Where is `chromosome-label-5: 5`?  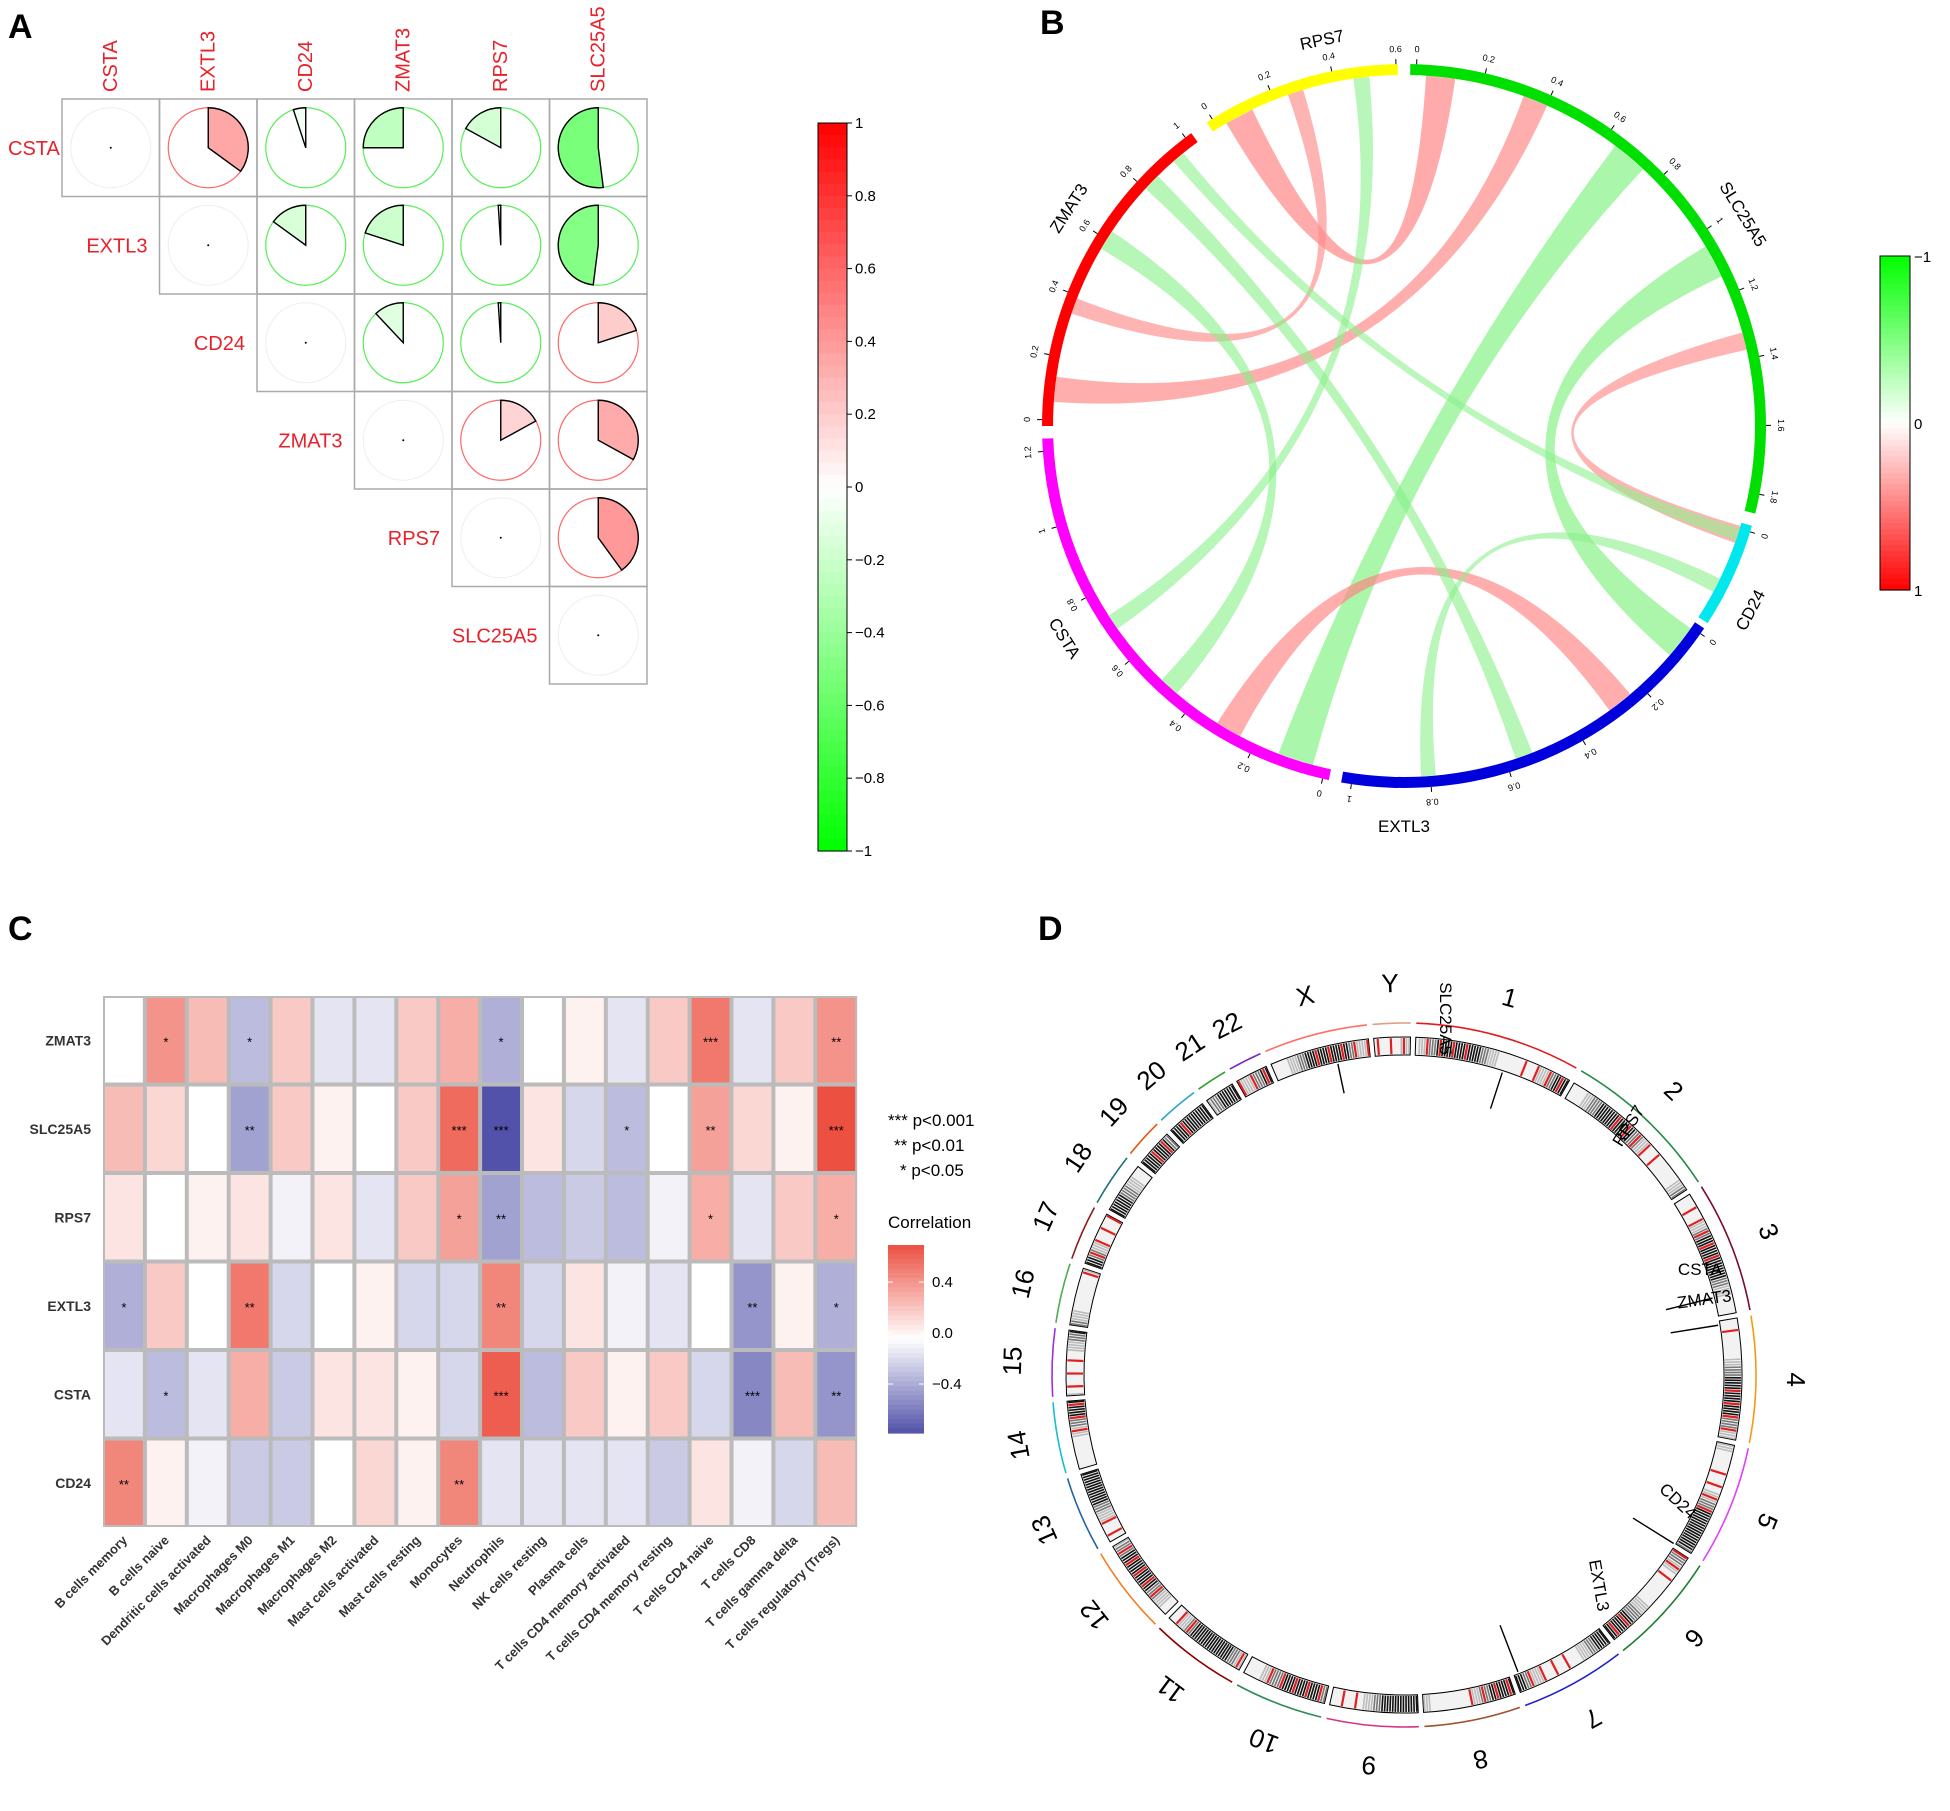
chromosome-label-5: 5 is located at coordinates (1767, 1521).